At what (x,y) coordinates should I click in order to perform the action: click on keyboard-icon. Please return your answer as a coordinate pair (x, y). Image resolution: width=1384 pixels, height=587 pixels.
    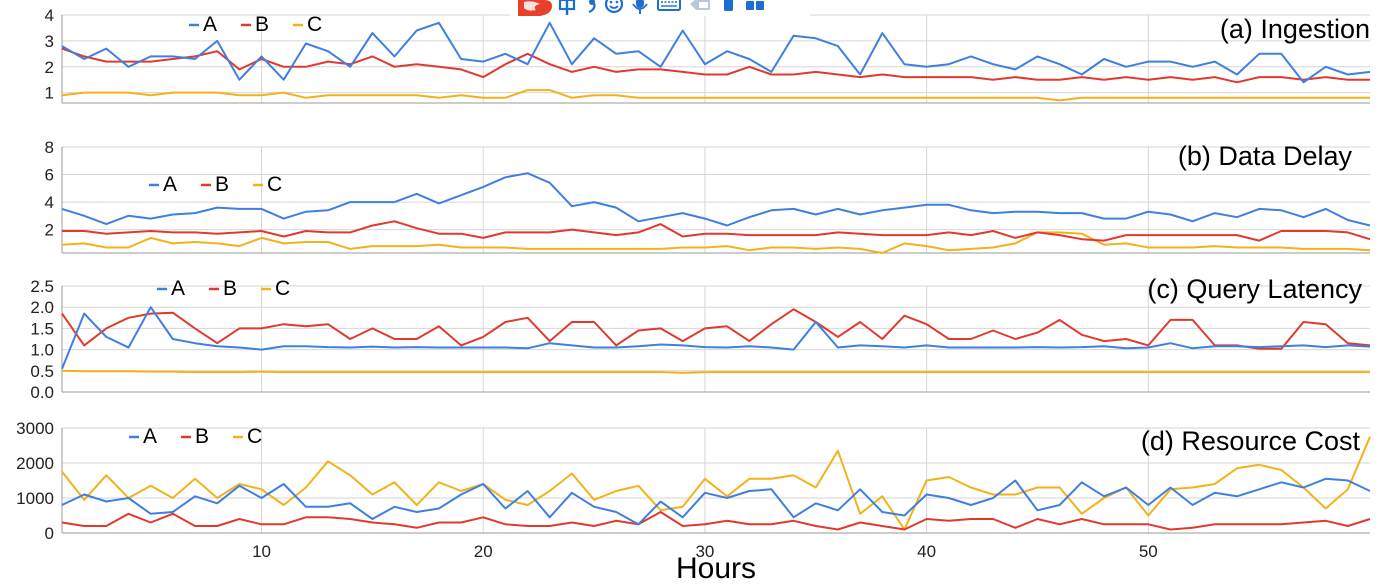
    Looking at the image, I should click on (669, 5).